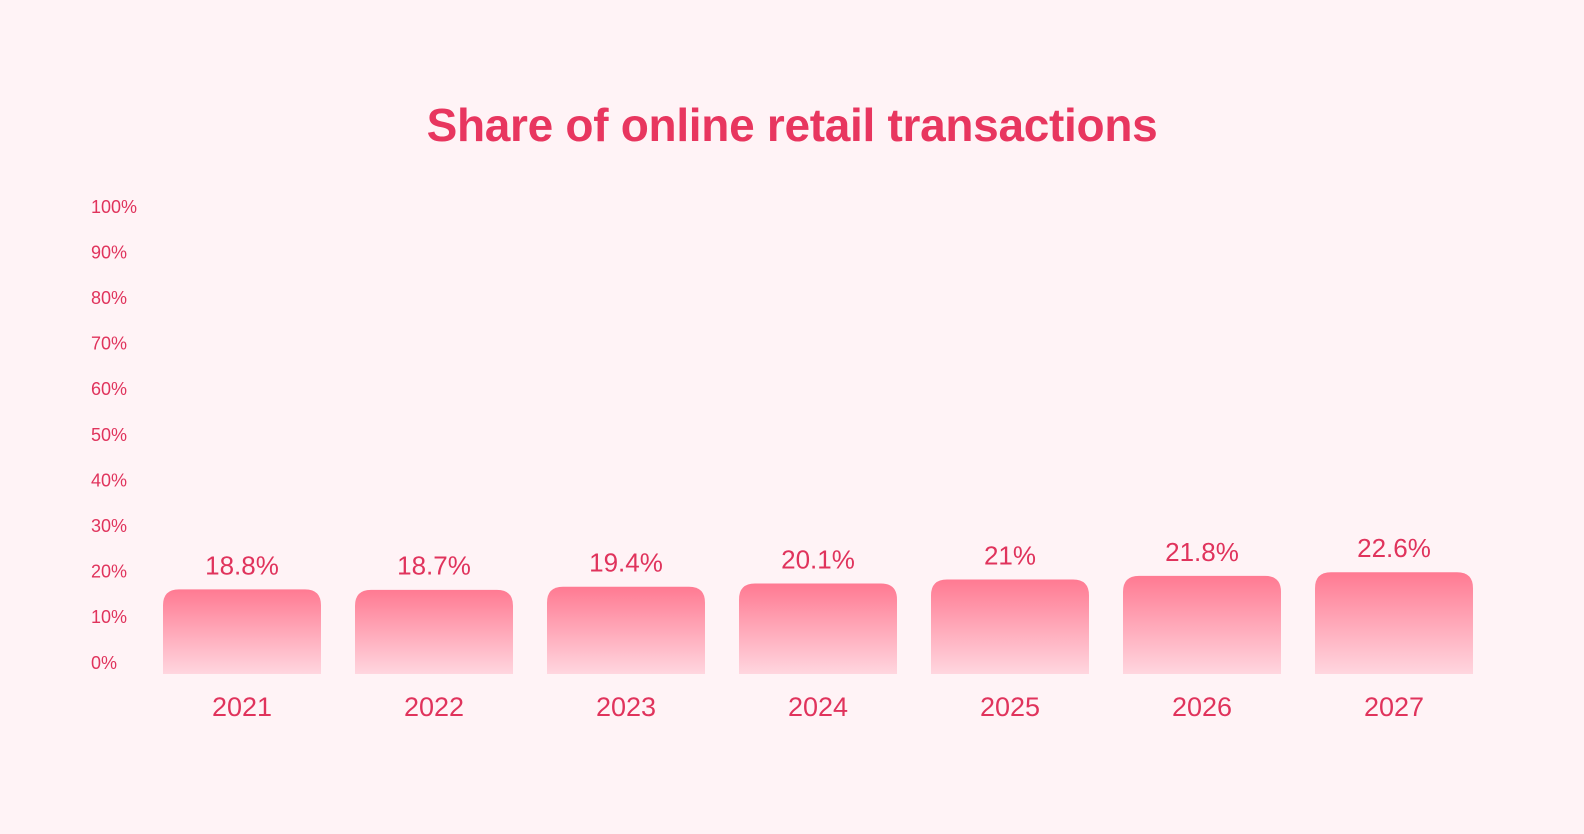 This screenshot has height=834, width=1584. Describe the element at coordinates (434, 566) in the screenshot. I see `bar-value-label: 18.7%` at that location.